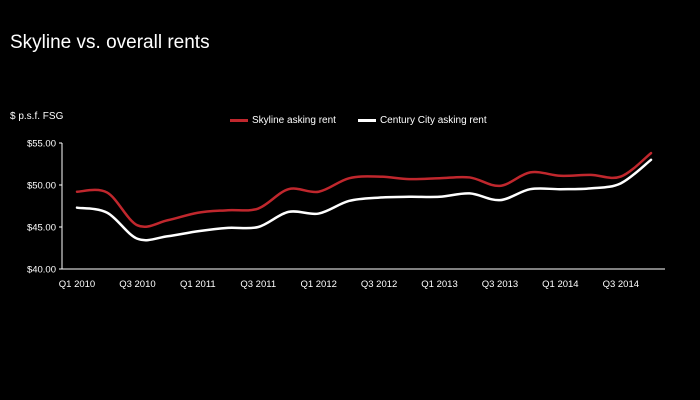 This screenshot has height=400, width=700. Describe the element at coordinates (500, 284) in the screenshot. I see `x-tick-label: Q3 2013` at that location.